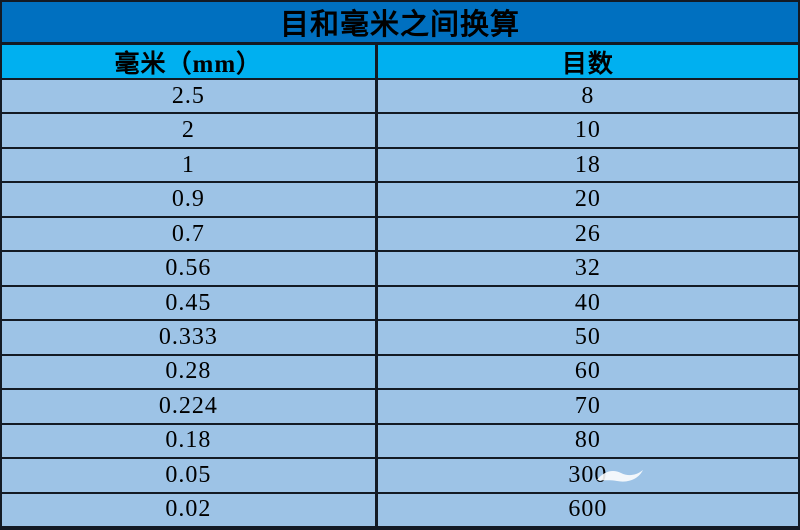 The height and width of the screenshot is (530, 800). What do you see at coordinates (190, 61) in the screenshot?
I see `column-header-mm: 毫米（mm）` at bounding box center [190, 61].